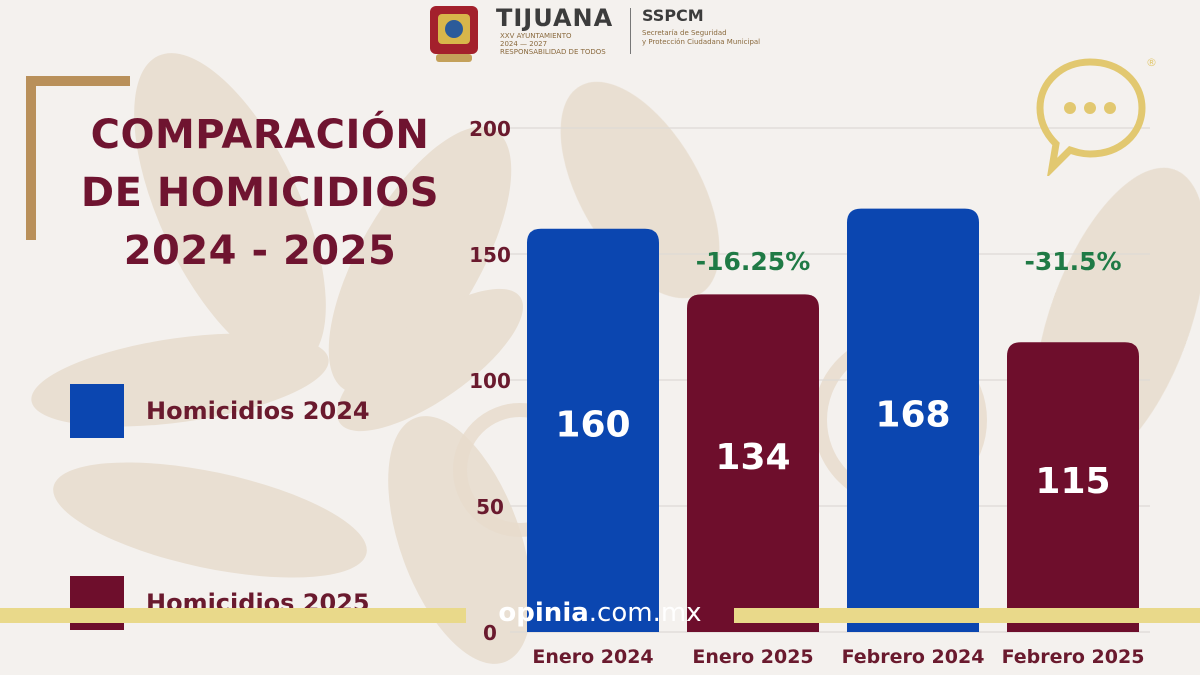 The image size is (1200, 675). I want to click on x-tick-label: Febrero 2024, so click(913, 657).